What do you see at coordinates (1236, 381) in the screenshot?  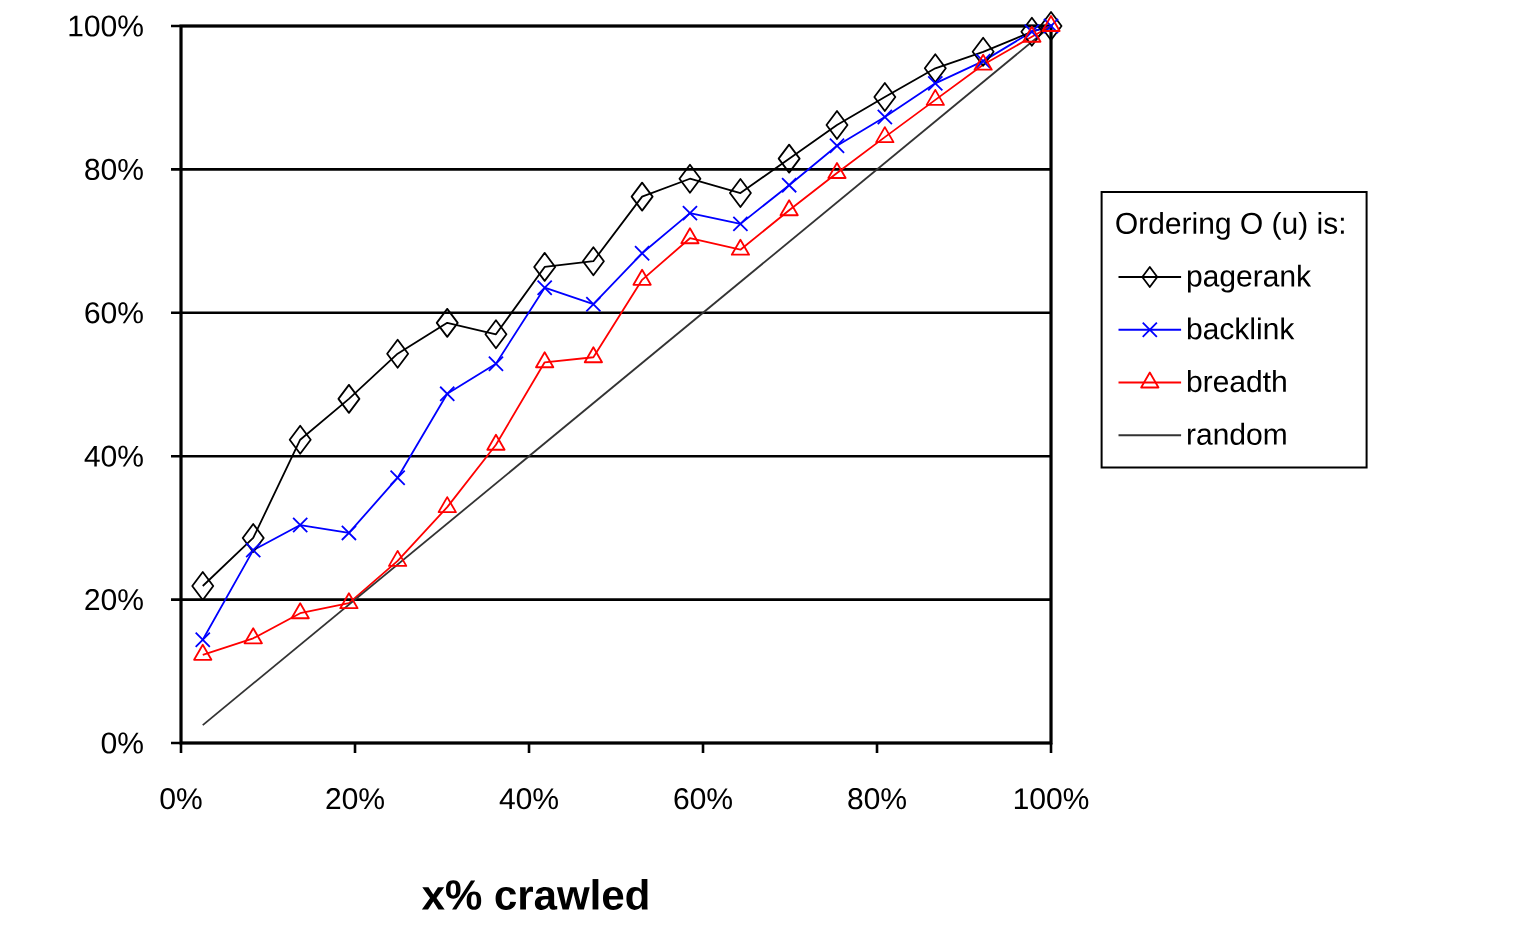 I see `legend-label: breadth` at bounding box center [1236, 381].